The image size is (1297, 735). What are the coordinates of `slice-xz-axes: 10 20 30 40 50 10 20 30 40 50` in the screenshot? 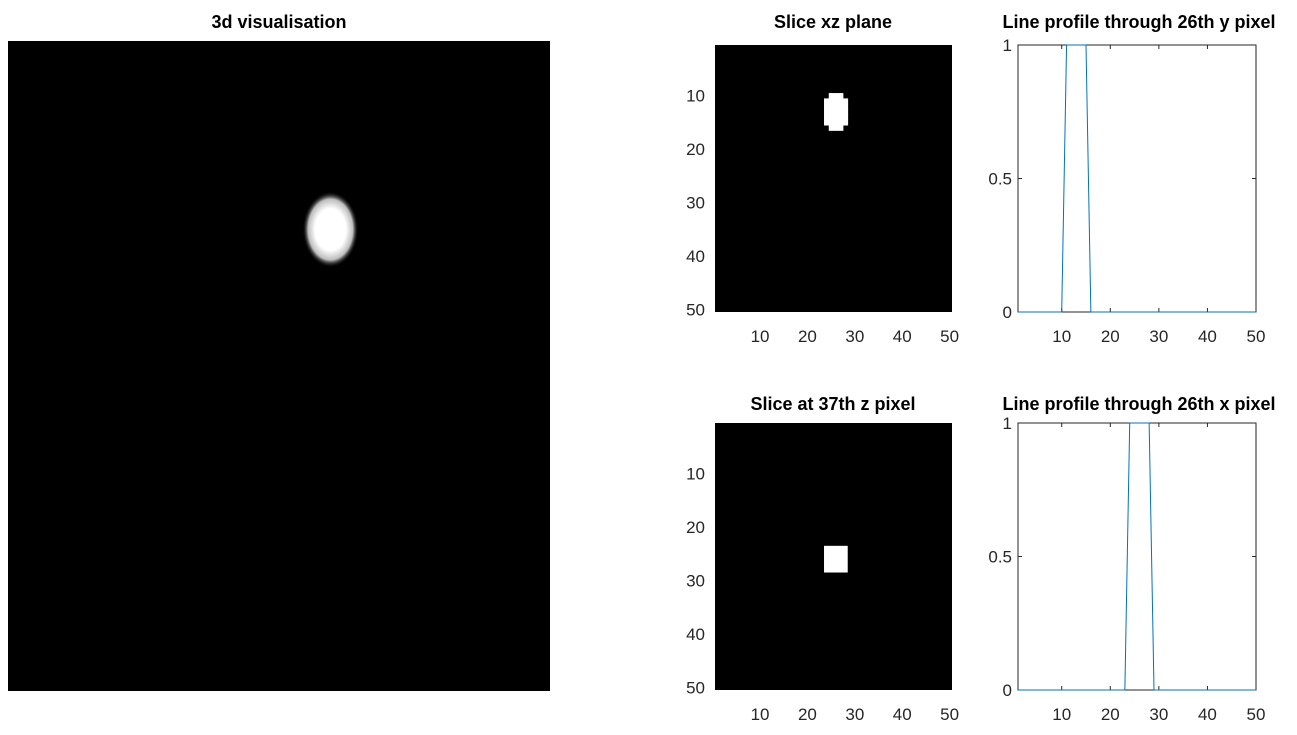 It's located at (822, 216).